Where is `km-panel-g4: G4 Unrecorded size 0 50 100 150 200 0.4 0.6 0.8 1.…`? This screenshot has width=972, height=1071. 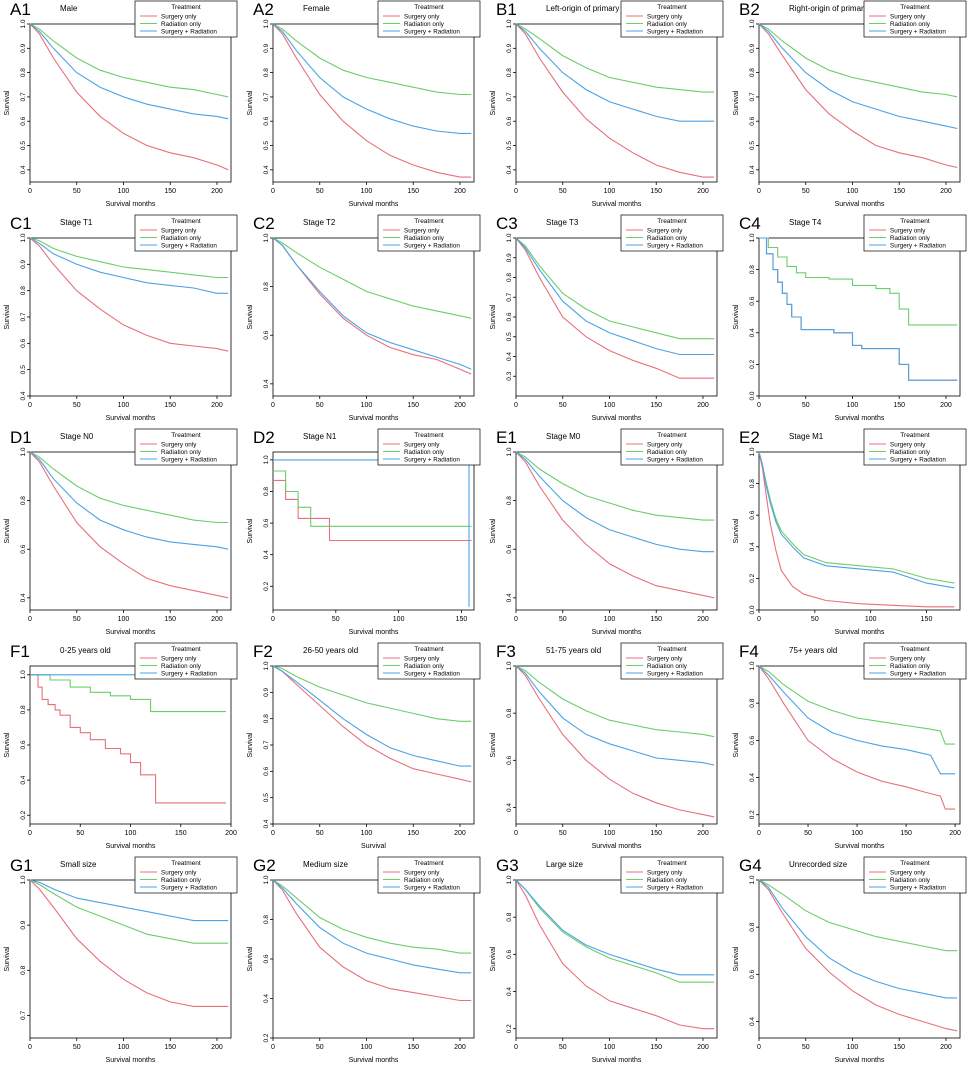
km-panel-g4: G4 Unrecorded size 0 50 100 150 200 0.4 0.6 0.8 1.… is located at coordinates (850, 963).